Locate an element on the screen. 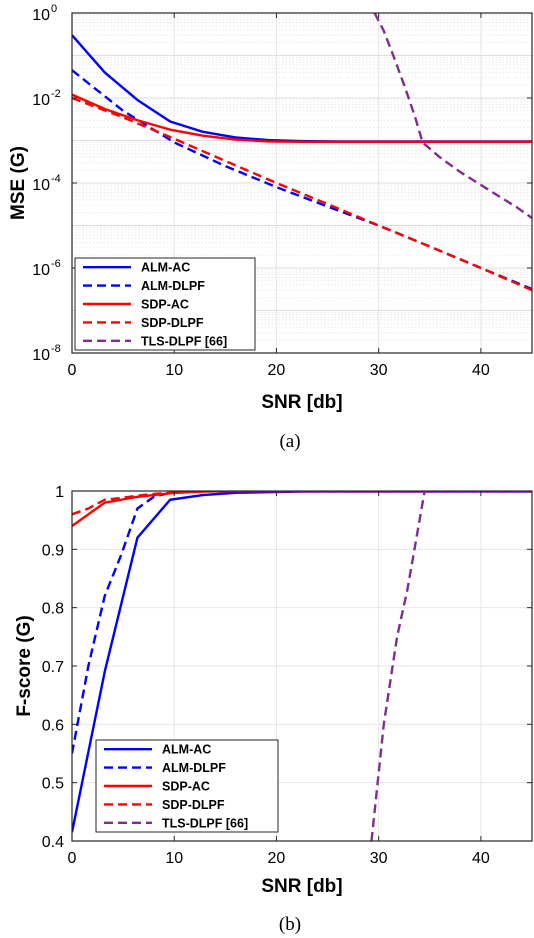  y-tick-label: 0.6 is located at coordinates (53, 725).